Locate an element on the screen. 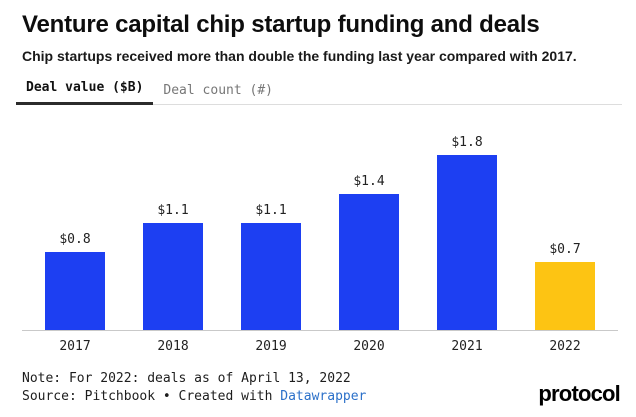 This screenshot has height=417, width=636. protocol-logo: protocol is located at coordinates (579, 393).